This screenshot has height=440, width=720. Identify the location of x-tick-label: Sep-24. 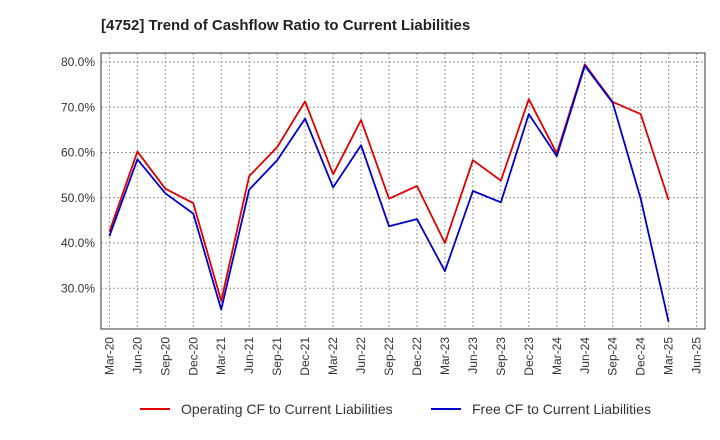
(613, 356).